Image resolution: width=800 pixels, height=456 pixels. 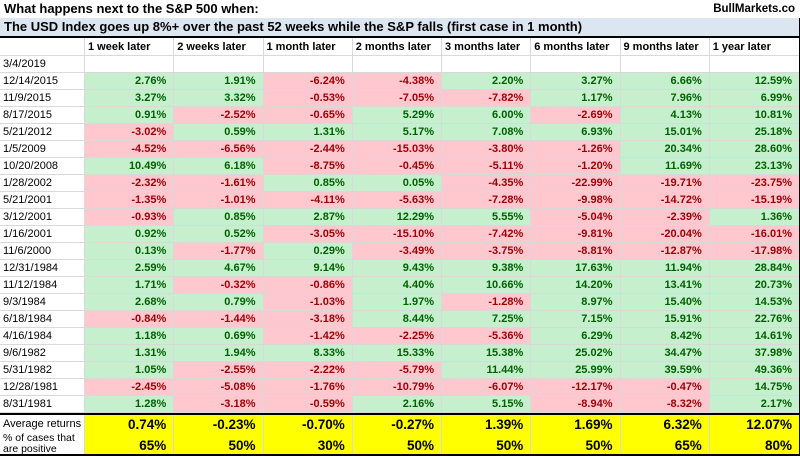 What do you see at coordinates (576, 132) in the screenshot?
I see `return-cell: 6.93%` at bounding box center [576, 132].